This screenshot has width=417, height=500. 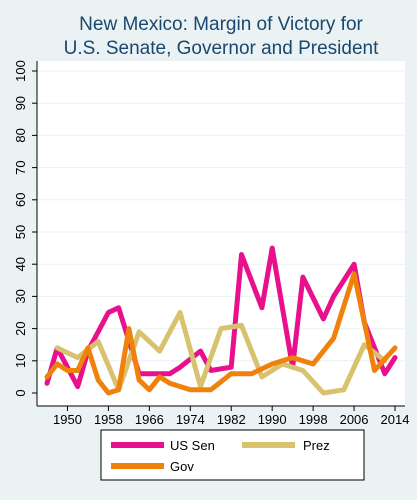 What do you see at coordinates (316, 445) in the screenshot?
I see `legend-label: Prez` at bounding box center [316, 445].